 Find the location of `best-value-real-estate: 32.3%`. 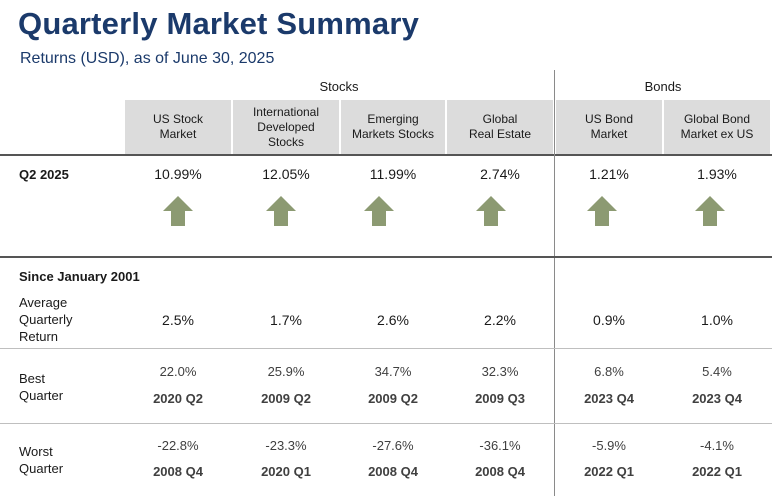

best-value-real-estate: 32.3% is located at coordinates (500, 371).